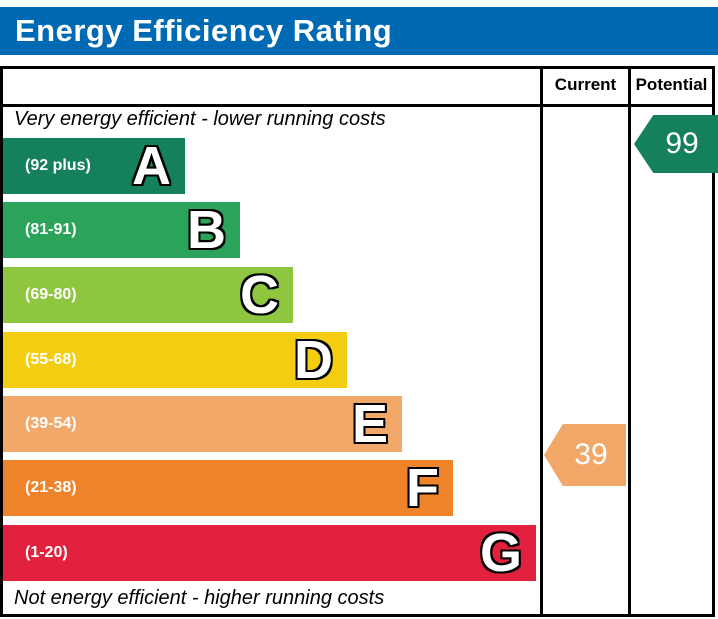  What do you see at coordinates (228, 488) in the screenshot?
I see `band-f: (21-38) F` at bounding box center [228, 488].